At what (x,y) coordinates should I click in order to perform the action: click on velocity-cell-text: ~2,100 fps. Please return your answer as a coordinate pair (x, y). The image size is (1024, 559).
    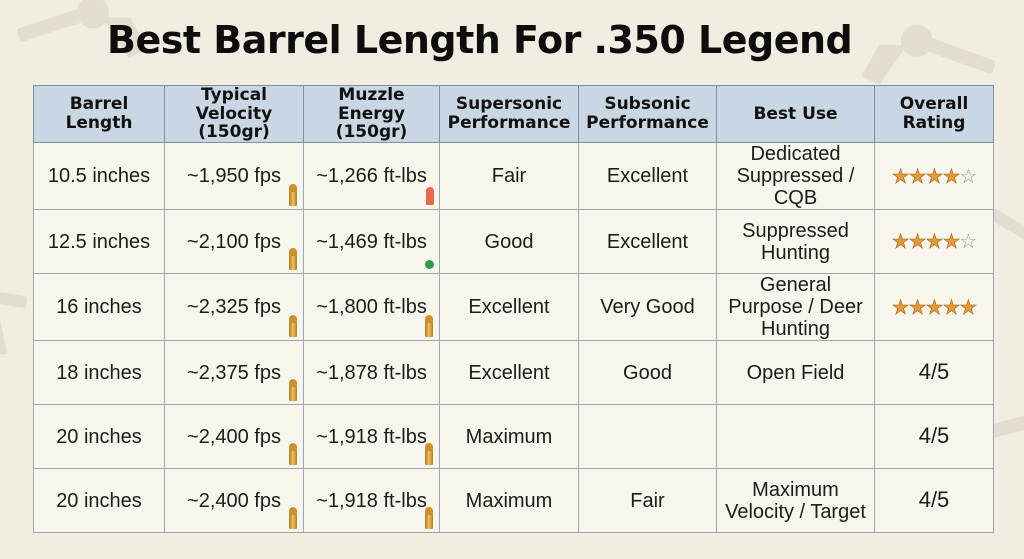
    Looking at the image, I should click on (234, 241).